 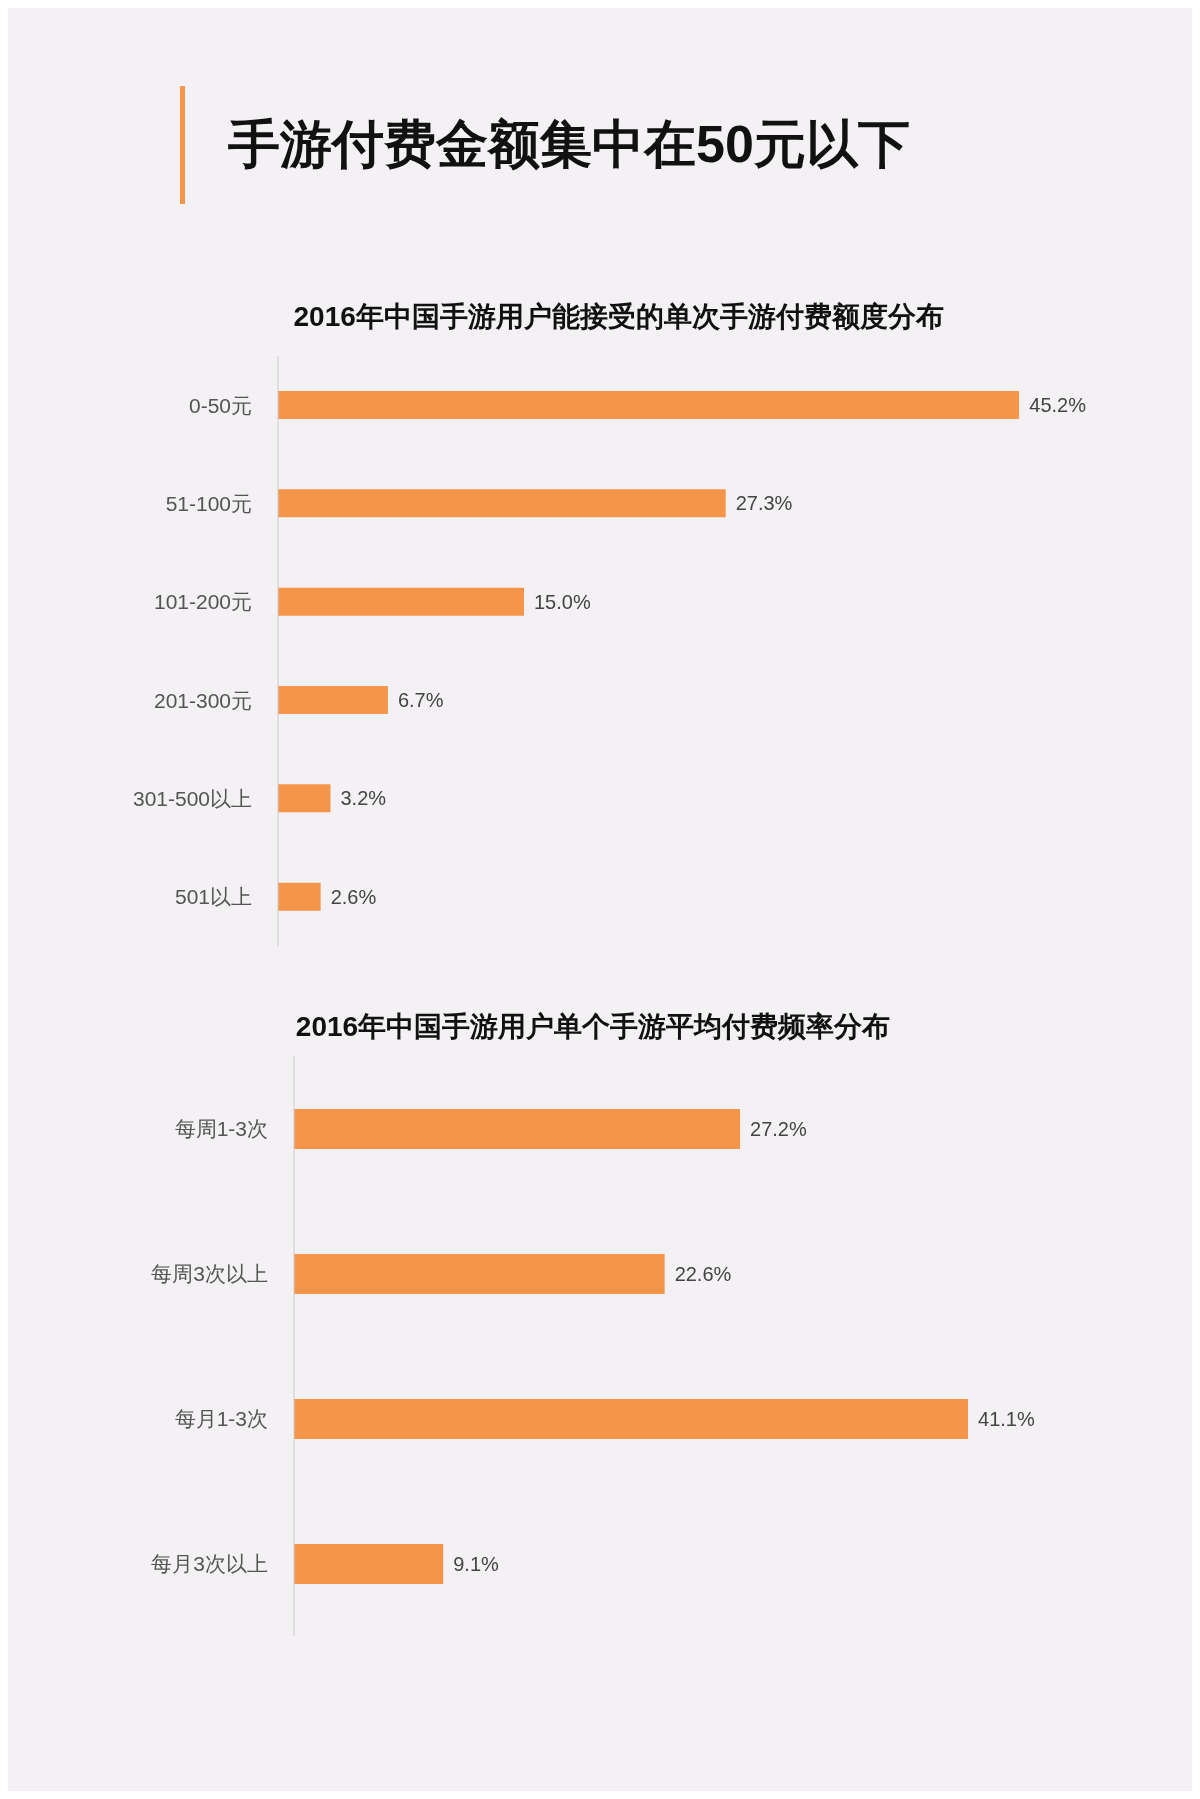 I want to click on data-label: 27.3%, so click(x=764, y=503).